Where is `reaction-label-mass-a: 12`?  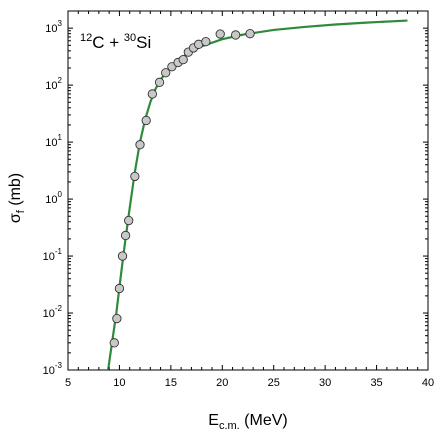 reaction-label-mass-a: 12 is located at coordinates (86, 38).